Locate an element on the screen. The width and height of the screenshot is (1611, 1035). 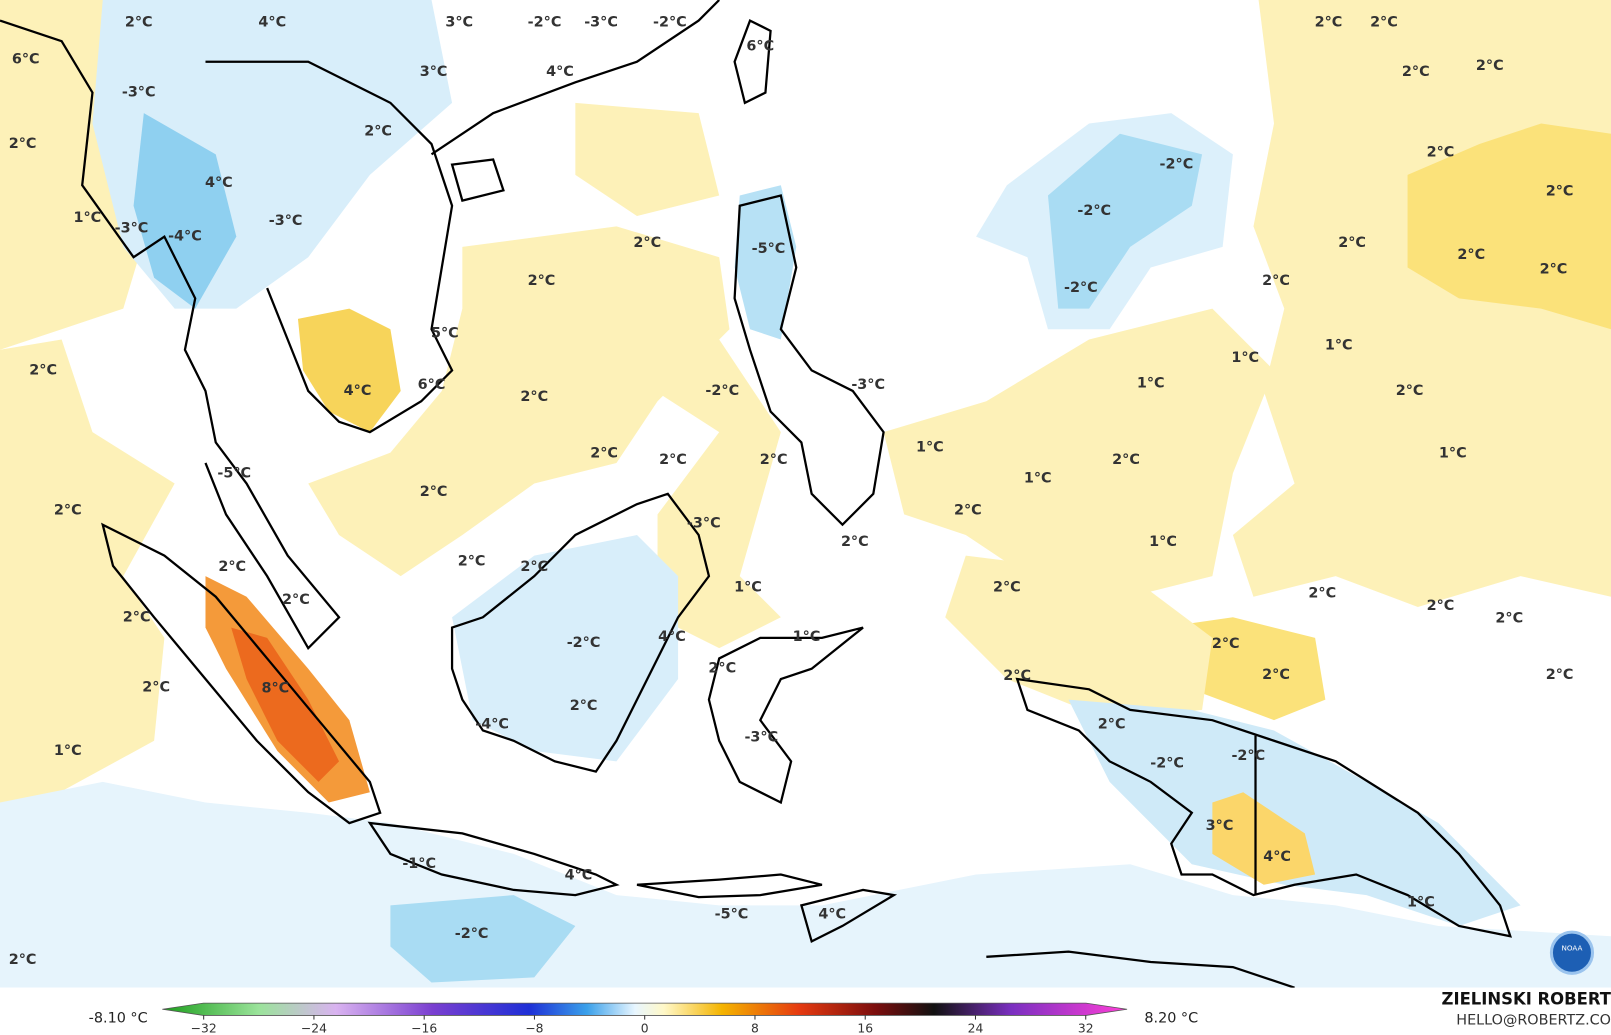
colorbar: −32 −24 −16 −8 0 8 16 24 32 is located at coordinates (645, 1018).